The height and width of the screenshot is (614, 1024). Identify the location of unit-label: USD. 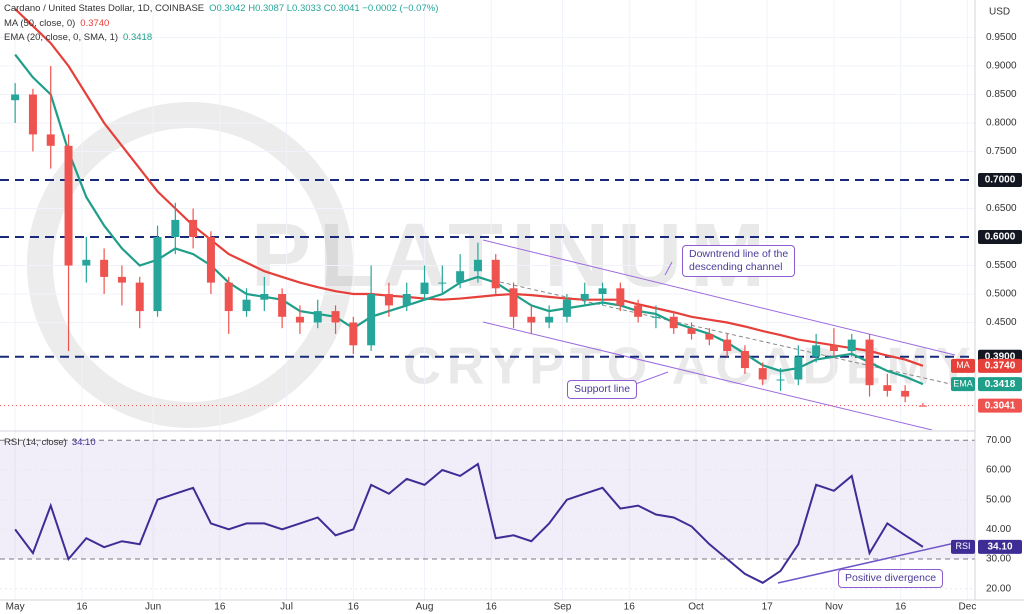
(999, 12).